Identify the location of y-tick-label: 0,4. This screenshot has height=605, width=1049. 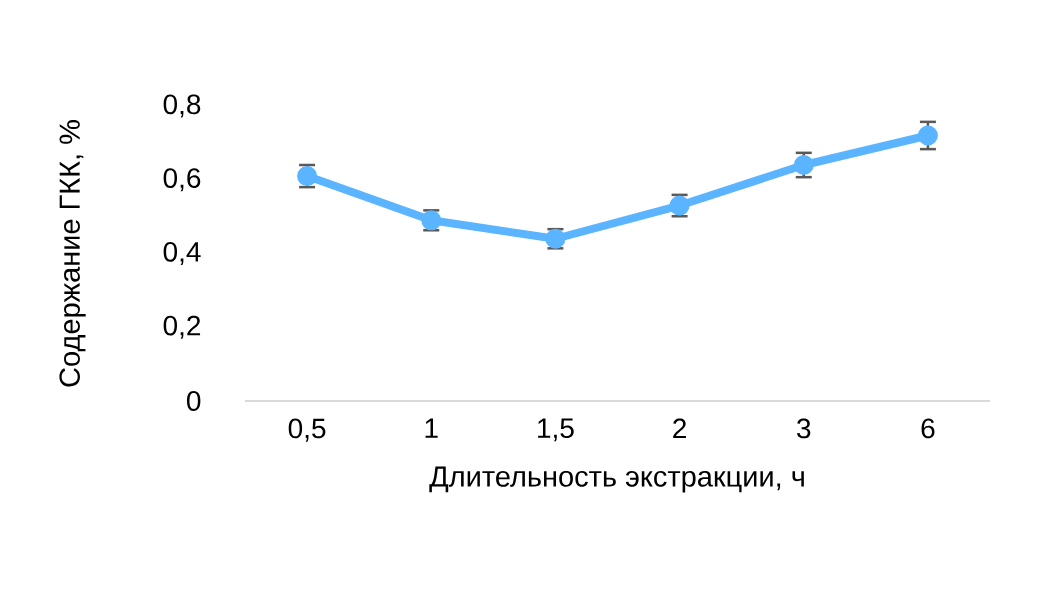
(182, 253).